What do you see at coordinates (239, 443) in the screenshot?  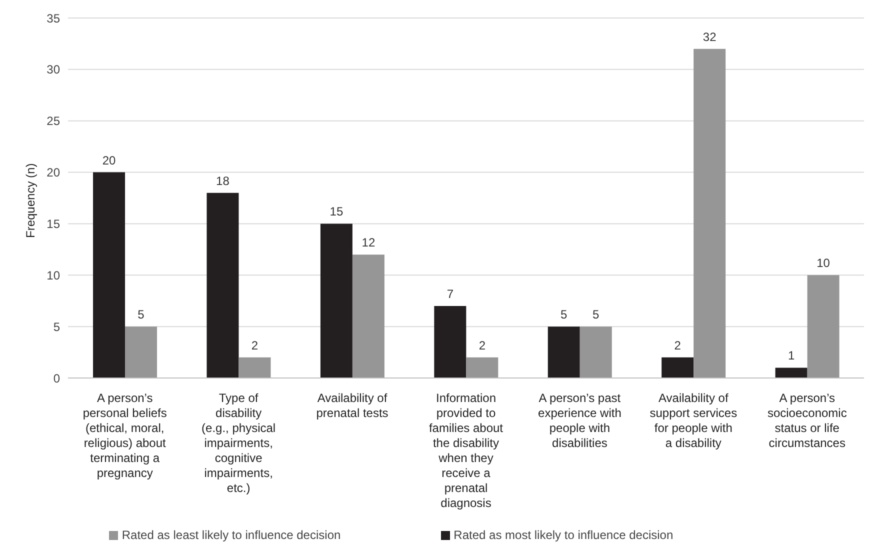 I see `x-tick-label: Type of disability (e.g., physical impairments, cognitive impairments, etc.)` at bounding box center [239, 443].